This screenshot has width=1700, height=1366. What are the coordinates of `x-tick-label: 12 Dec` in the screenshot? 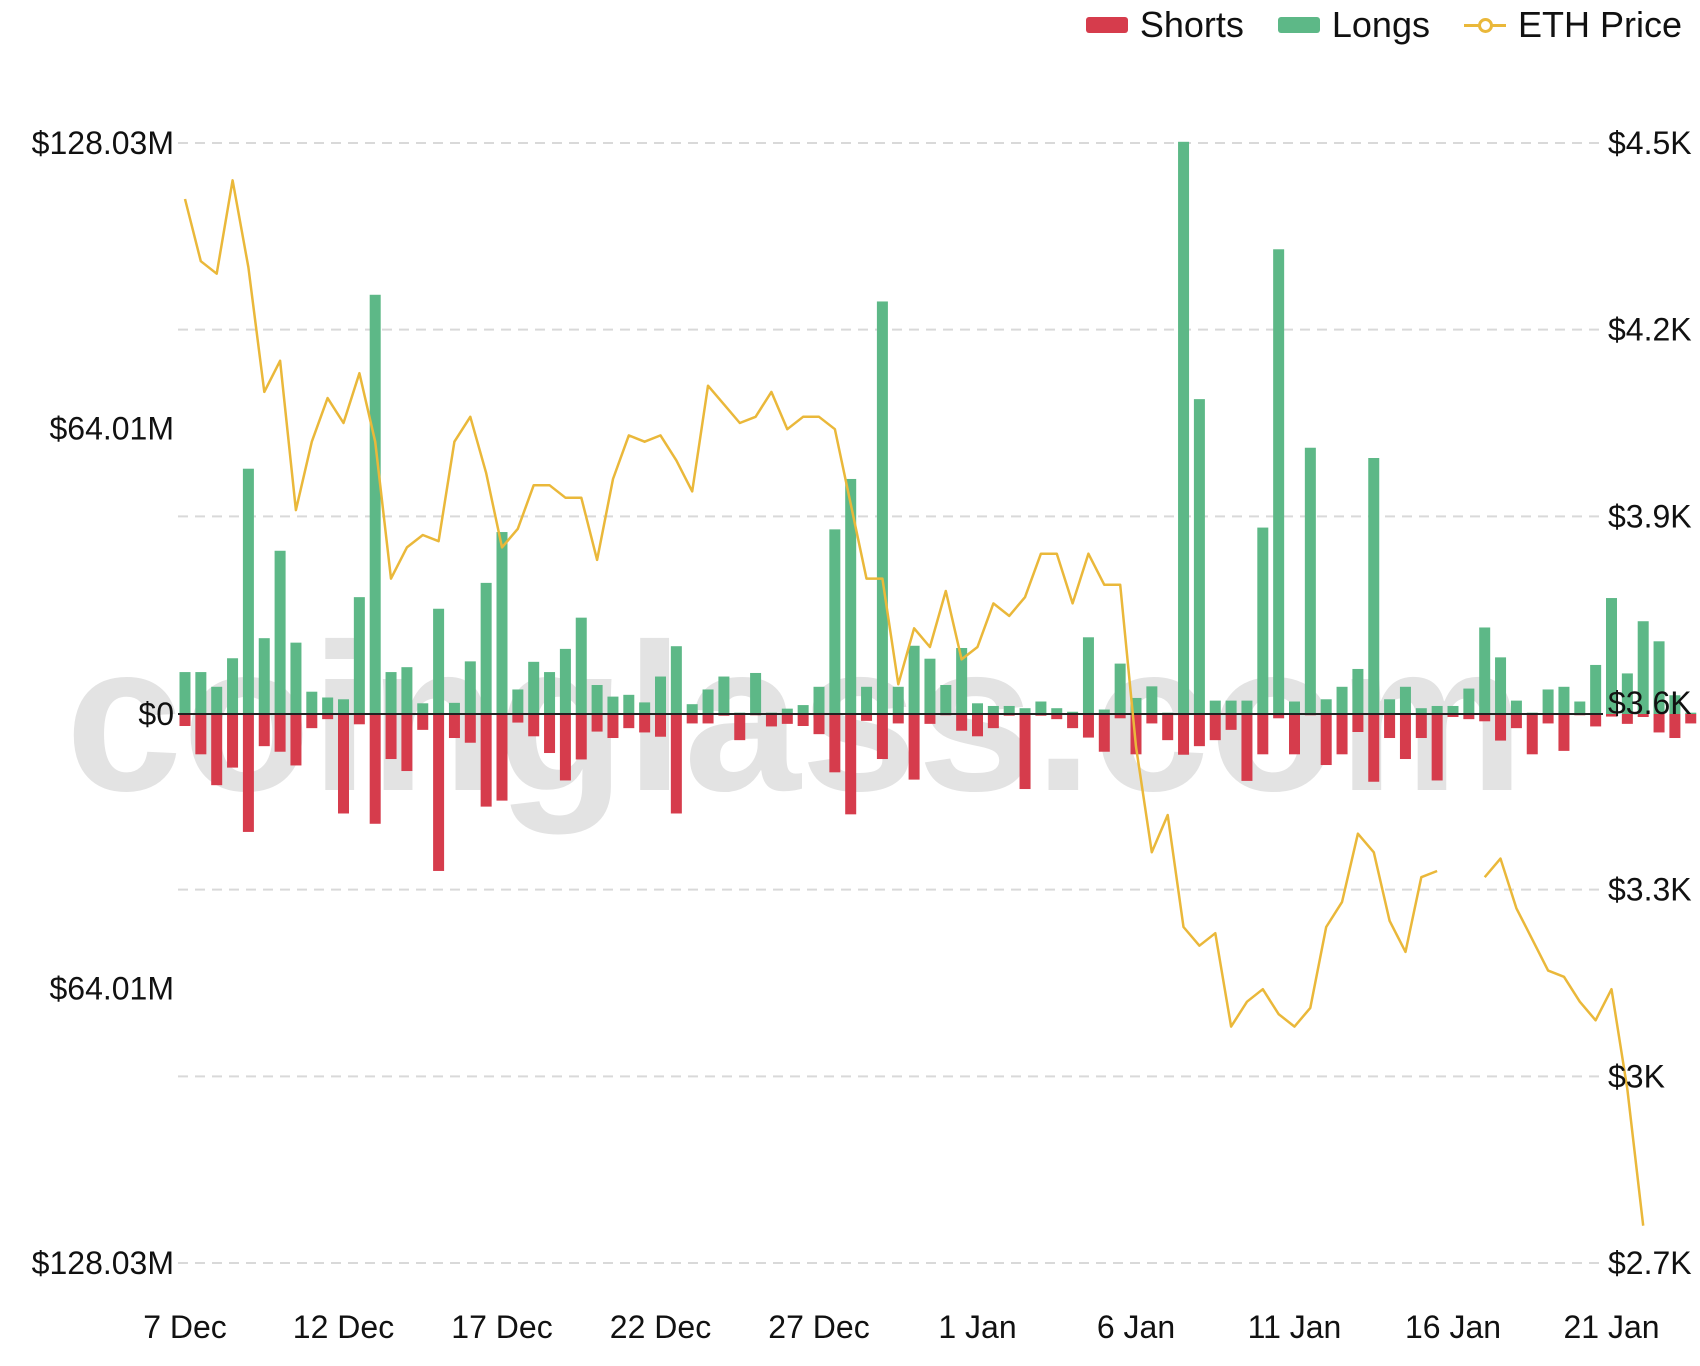 It's located at (343, 1327).